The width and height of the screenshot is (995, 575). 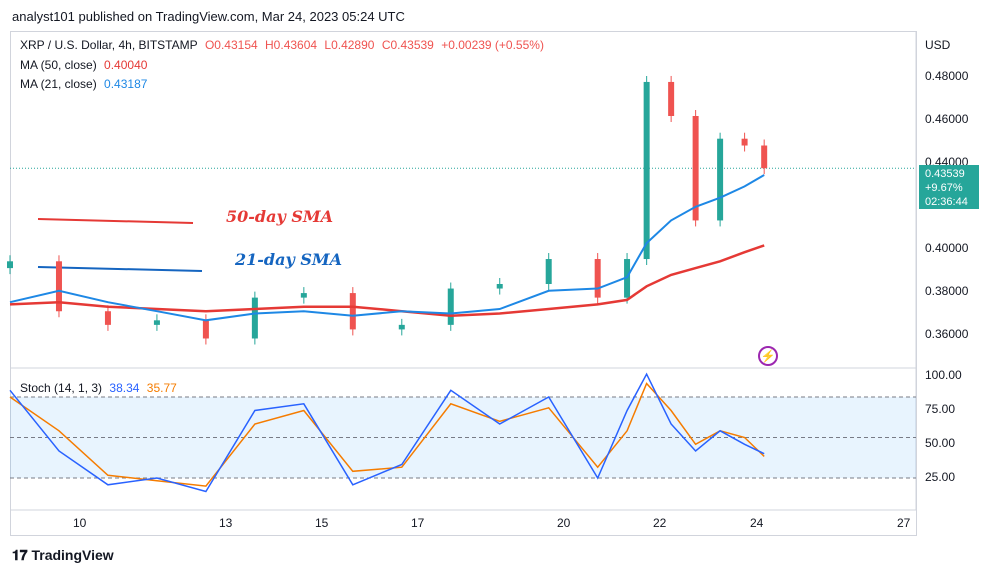 I want to click on ma50-legend: MA (50, close) 0.40040, so click(x=85, y=65).